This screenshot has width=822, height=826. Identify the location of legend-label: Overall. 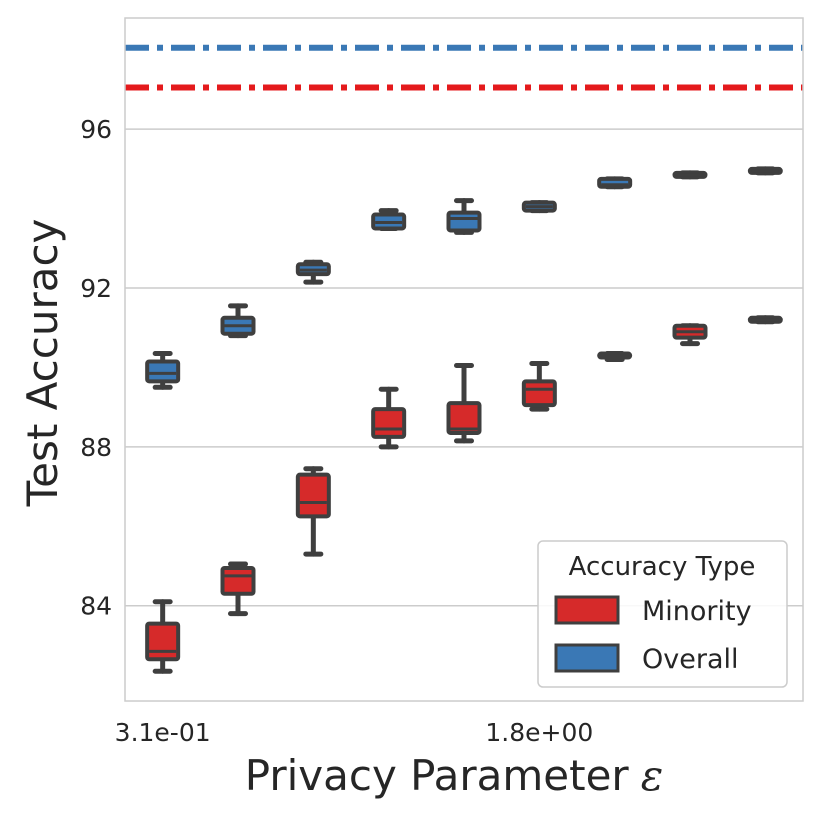
(690, 659).